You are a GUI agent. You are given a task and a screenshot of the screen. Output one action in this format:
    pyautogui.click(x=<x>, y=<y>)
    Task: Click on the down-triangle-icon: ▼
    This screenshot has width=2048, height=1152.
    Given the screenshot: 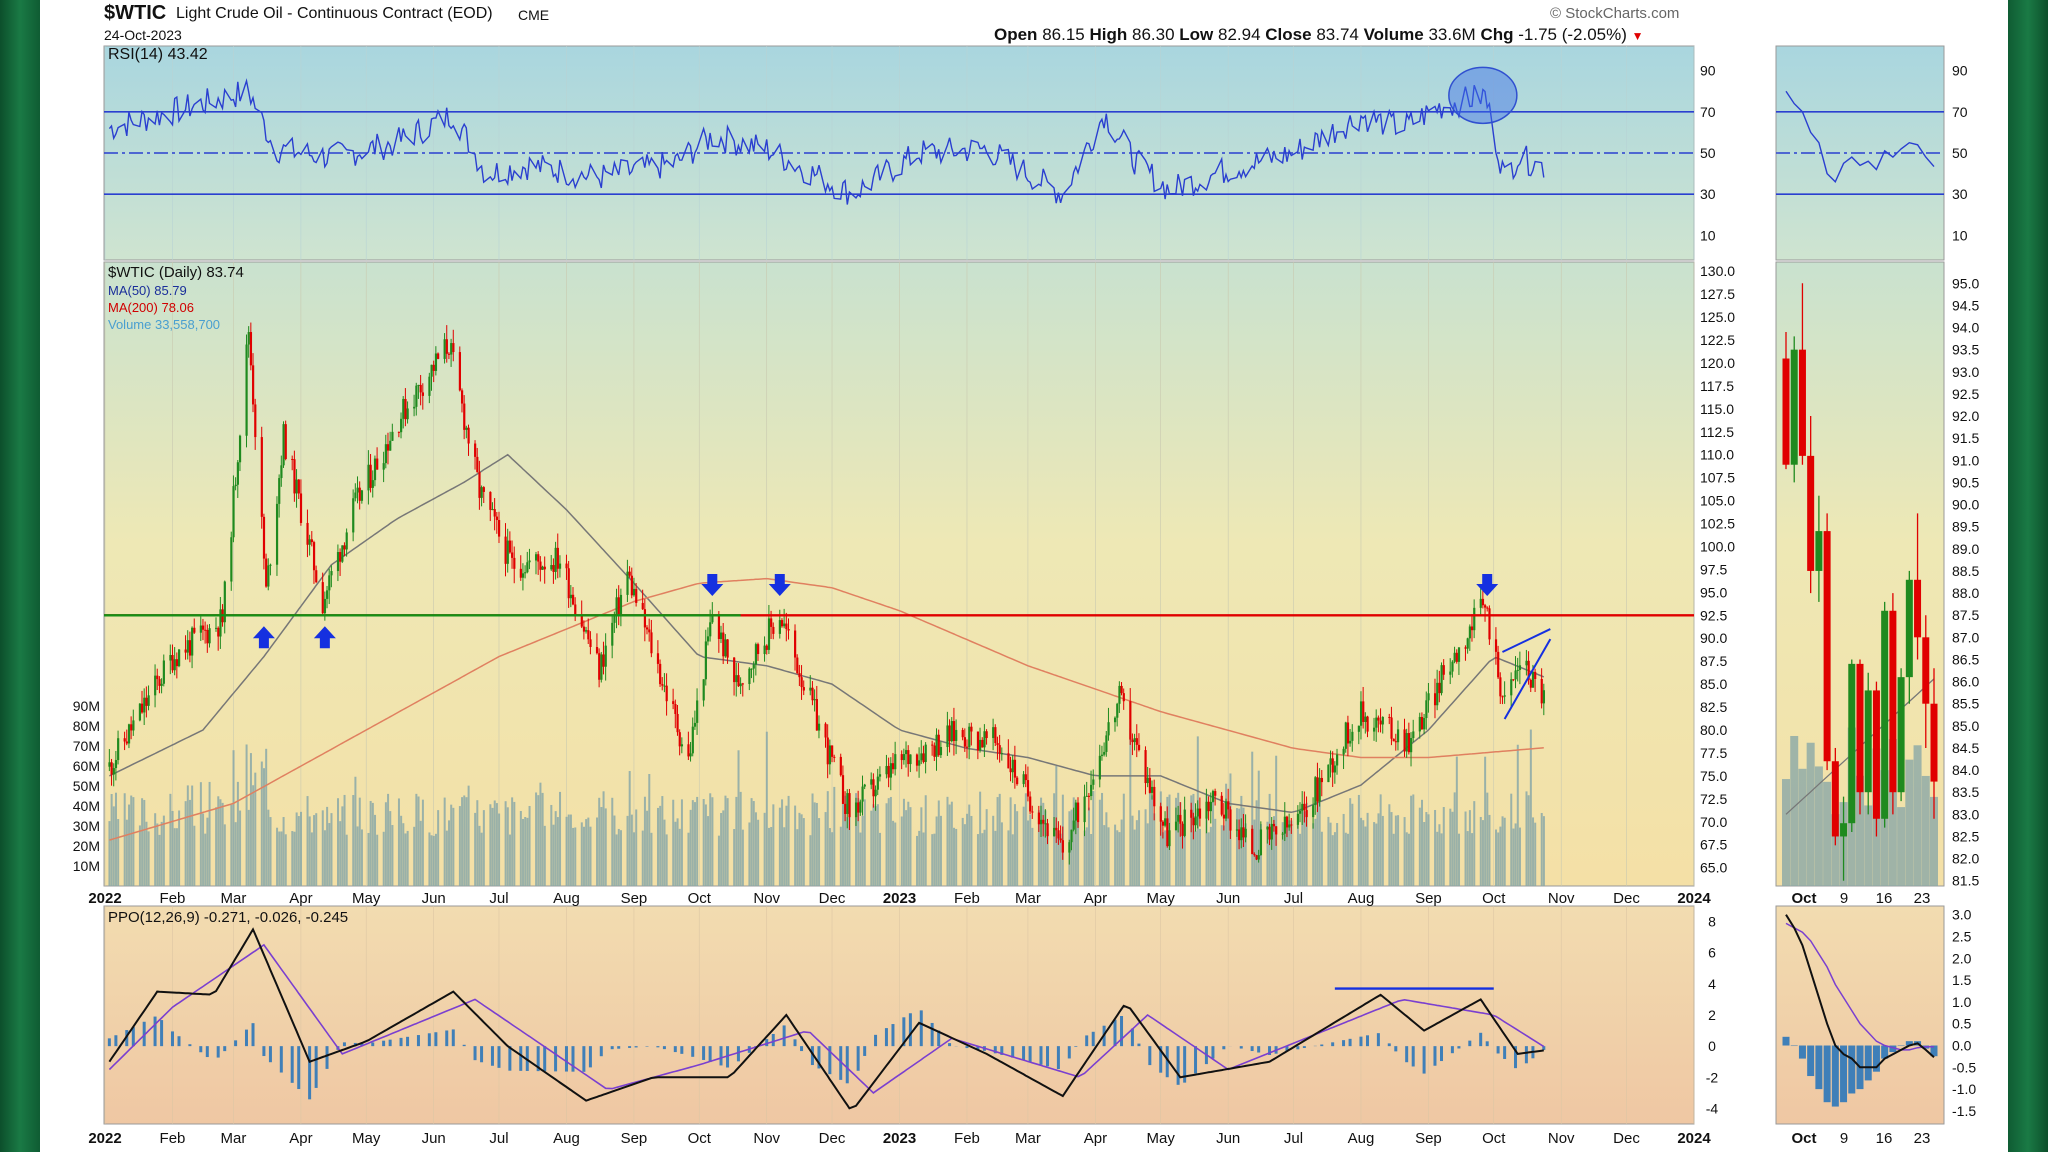 What is the action you would take?
    pyautogui.click(x=1637, y=36)
    